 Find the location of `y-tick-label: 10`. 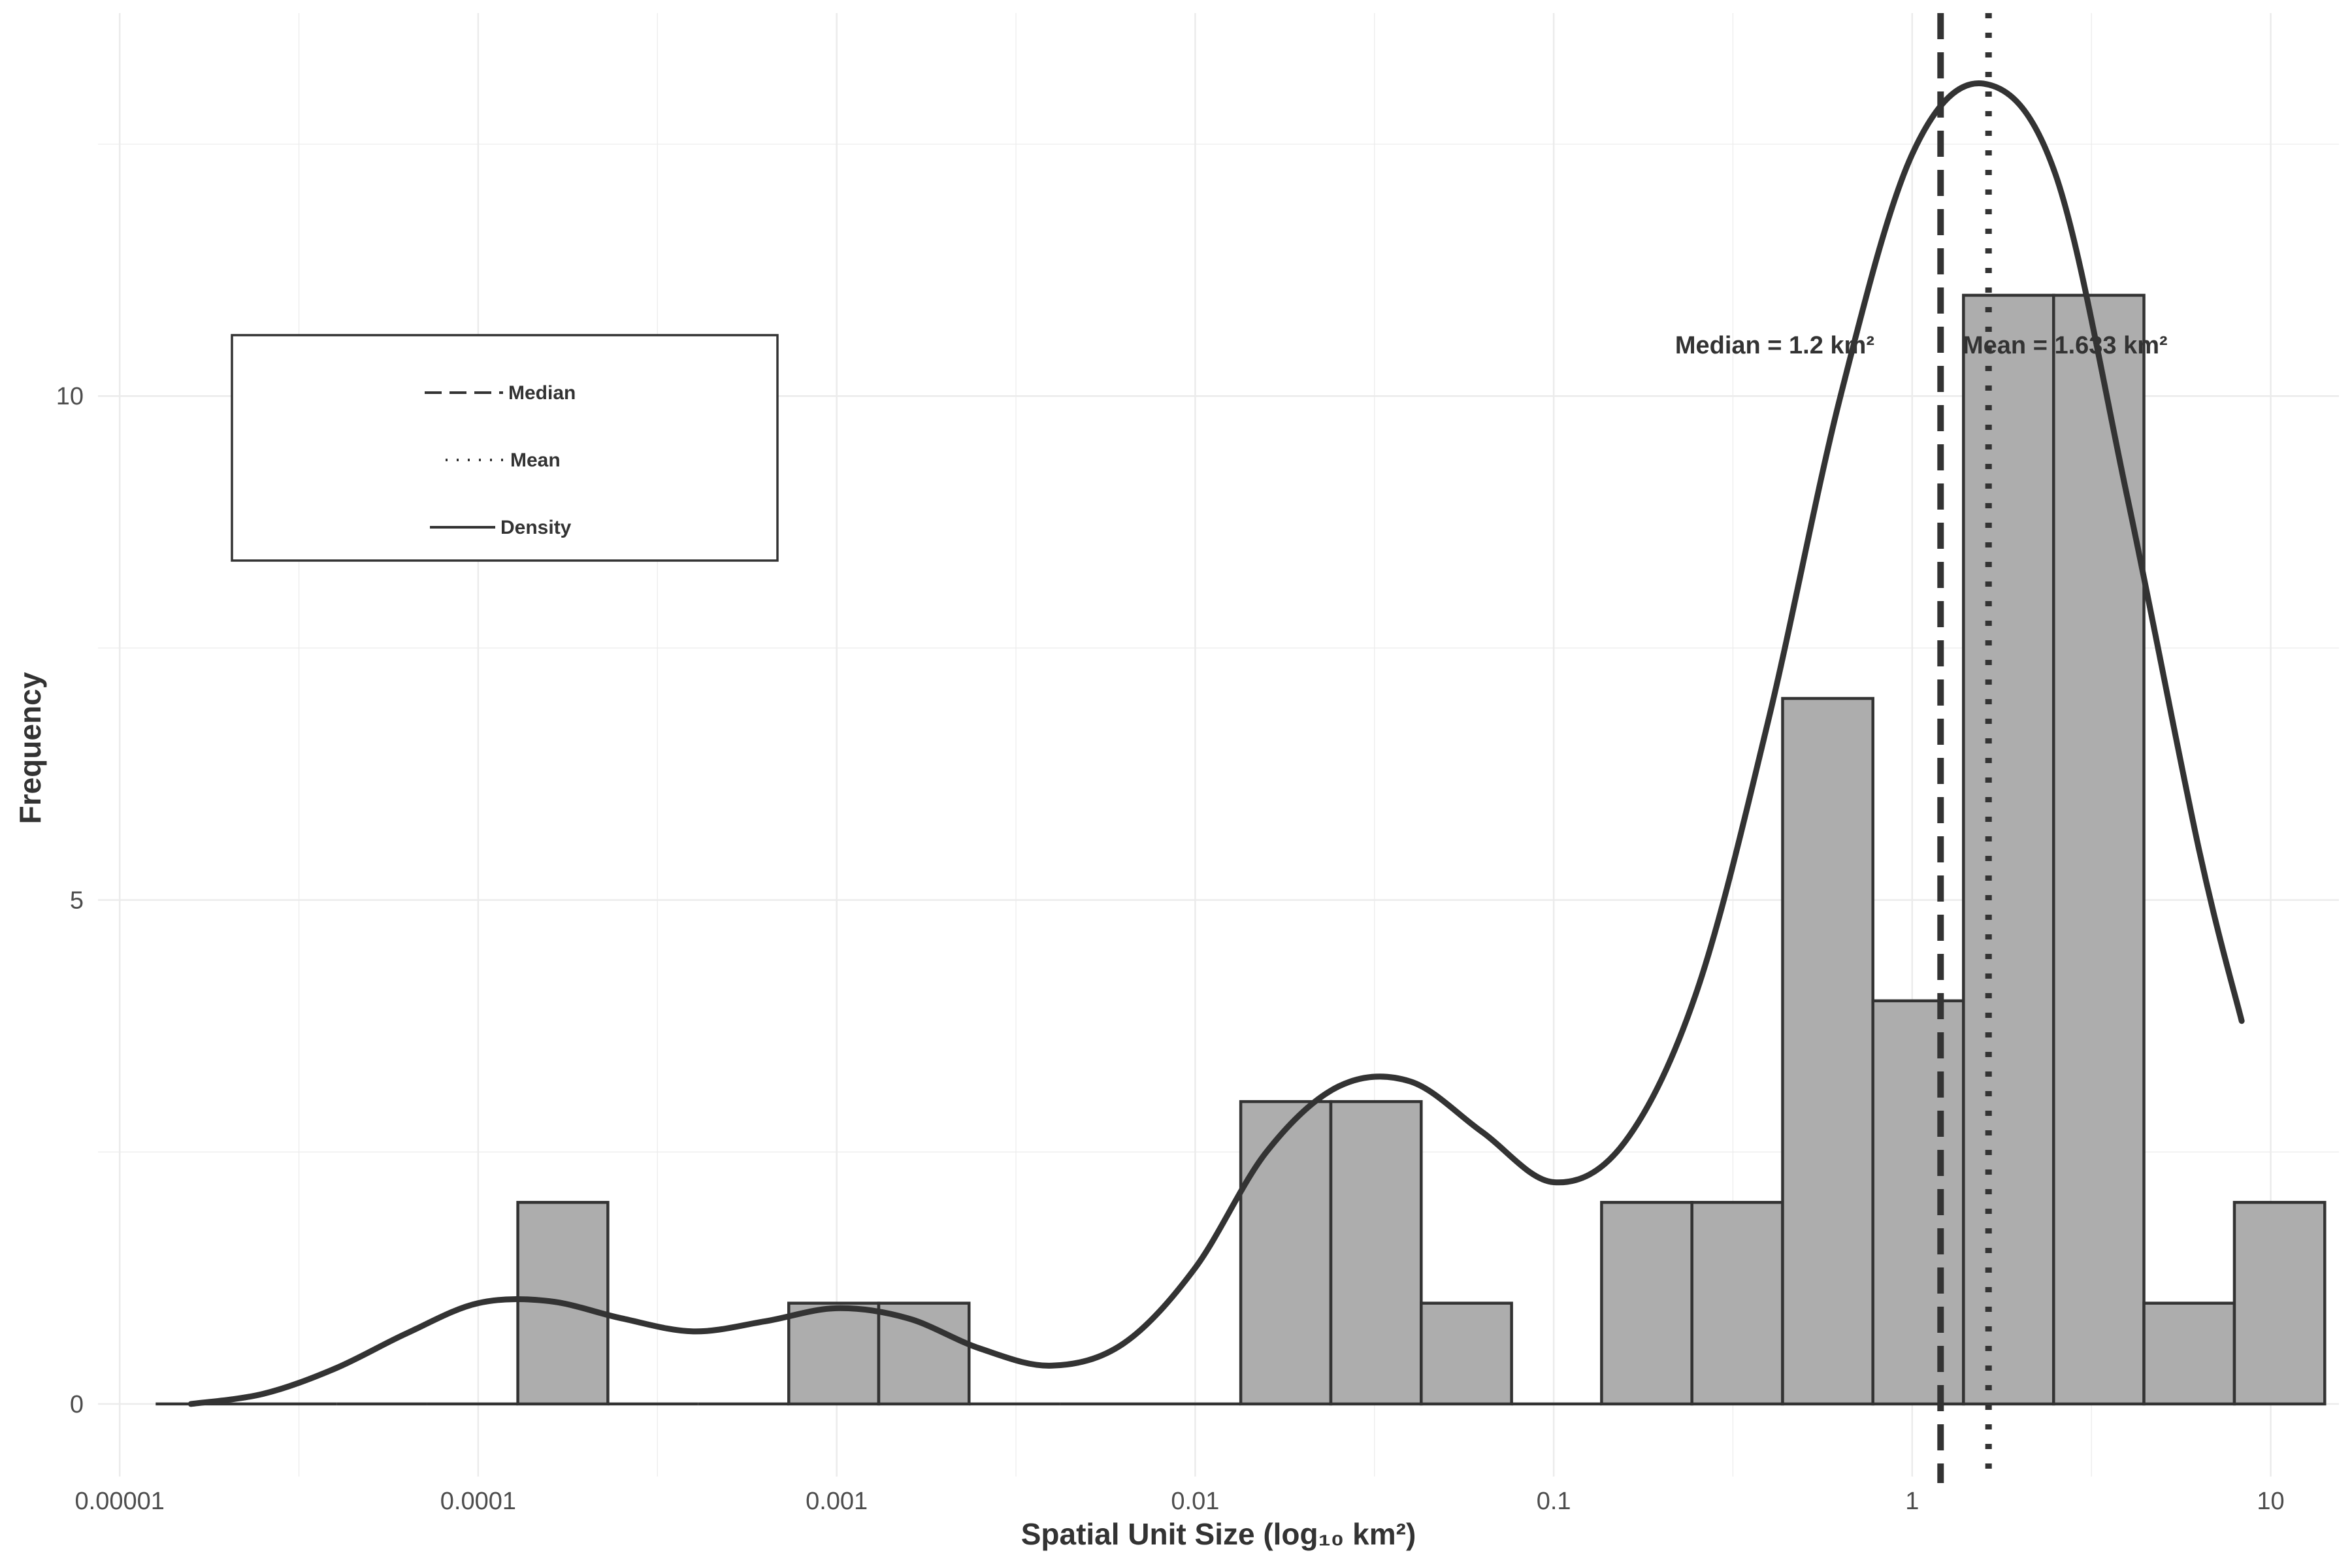

y-tick-label: 10 is located at coordinates (70, 396).